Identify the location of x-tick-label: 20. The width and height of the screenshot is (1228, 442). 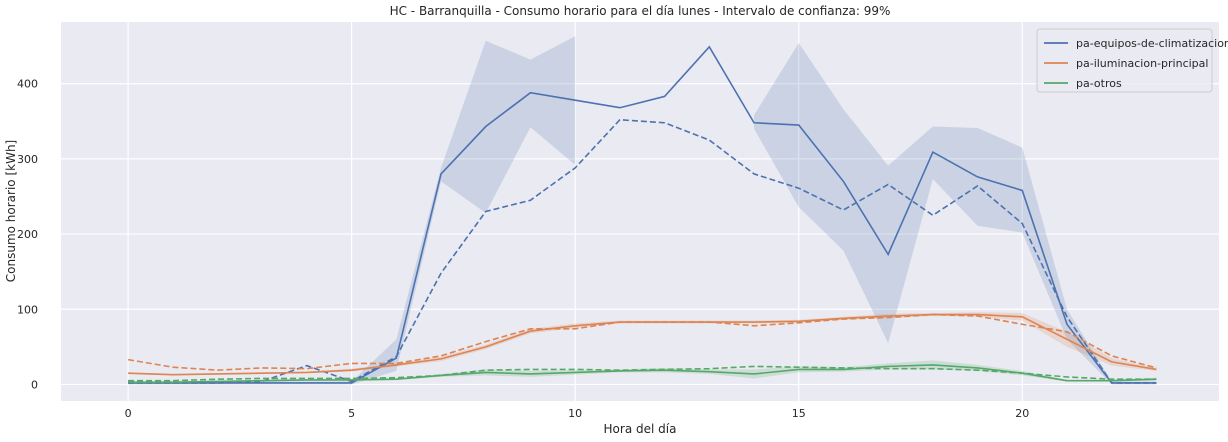
(1022, 413).